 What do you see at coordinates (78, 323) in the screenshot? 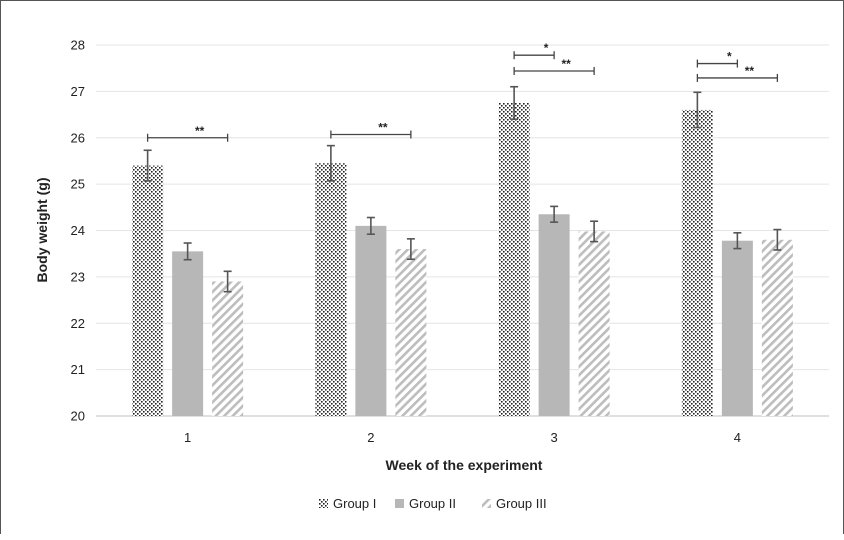
I see `y-tick-label: 22` at bounding box center [78, 323].